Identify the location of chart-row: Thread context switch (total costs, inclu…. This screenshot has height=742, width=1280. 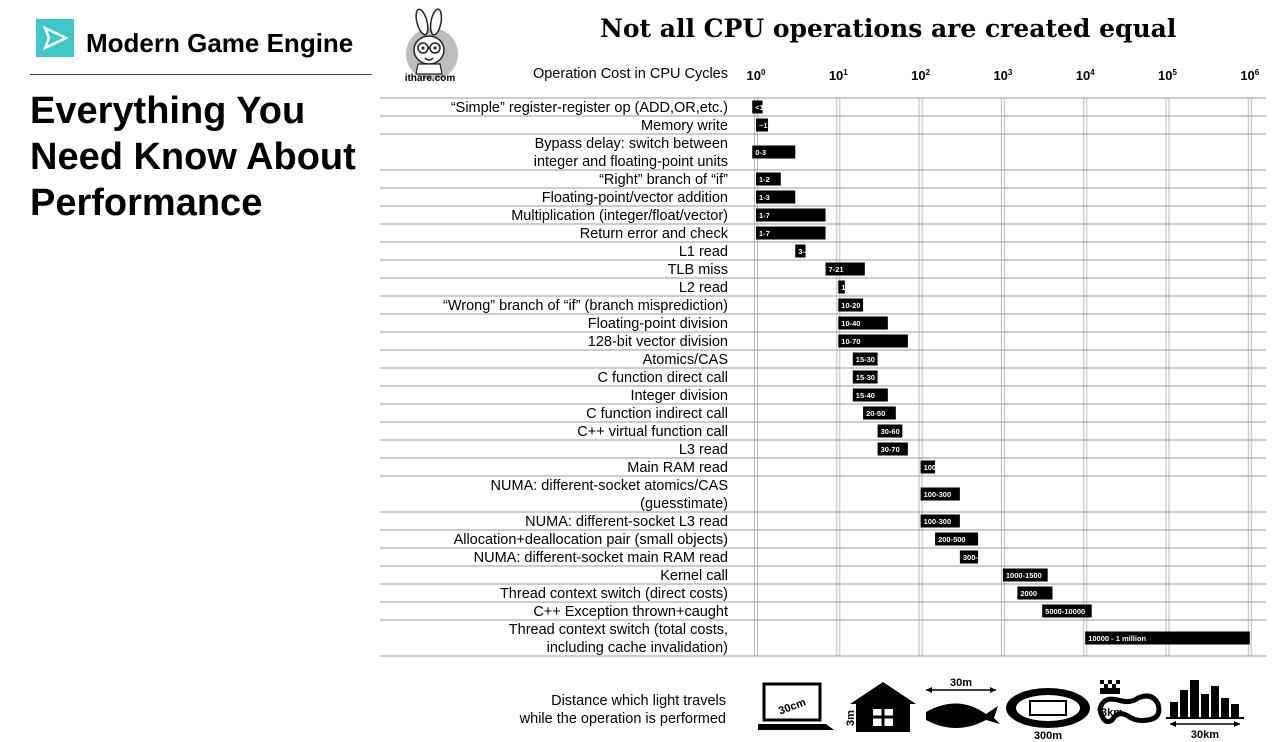
(879, 639).